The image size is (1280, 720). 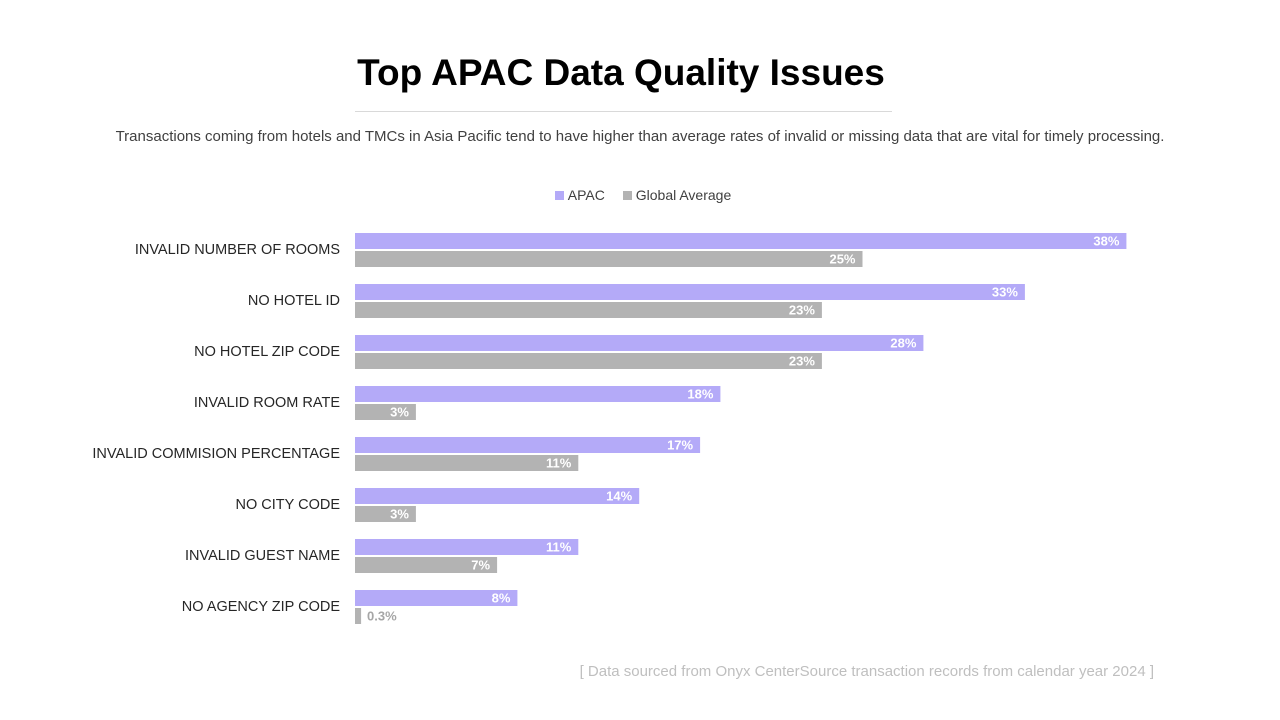 I want to click on bar-global-average-no-agency-zip-code, so click(x=358, y=616).